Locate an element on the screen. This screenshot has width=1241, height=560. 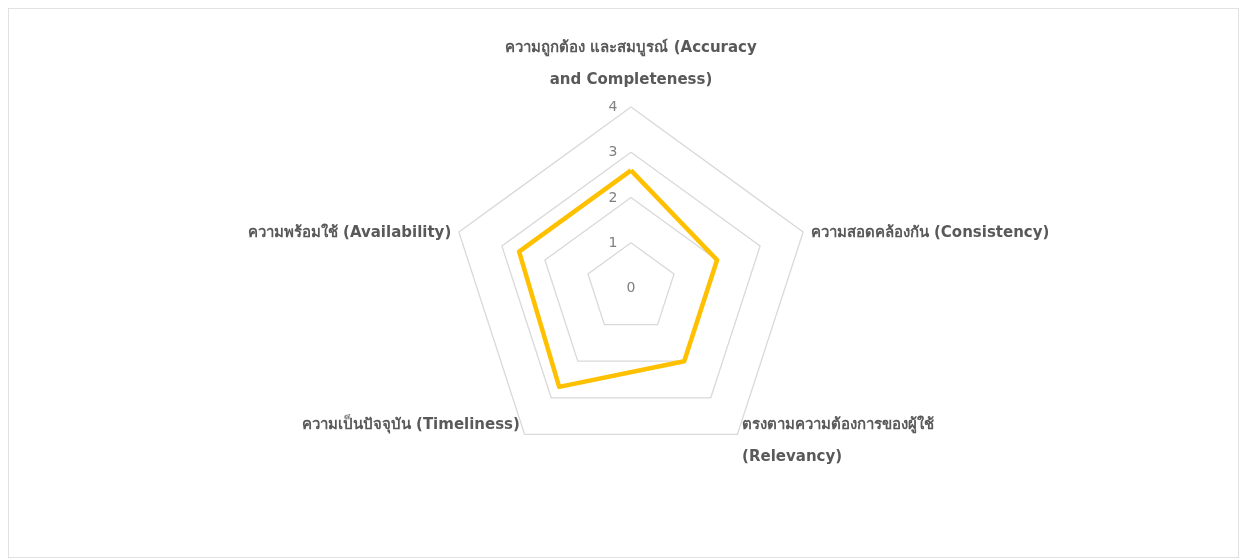
y-tick-label: 4 is located at coordinates (613, 106).